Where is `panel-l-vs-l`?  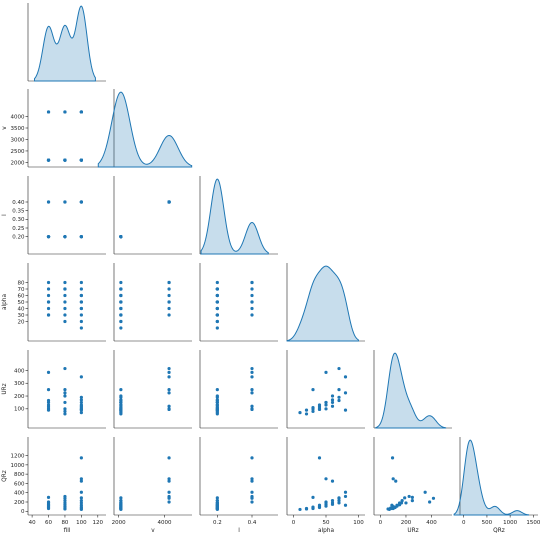 panel-l-vs-l is located at coordinates (238, 215).